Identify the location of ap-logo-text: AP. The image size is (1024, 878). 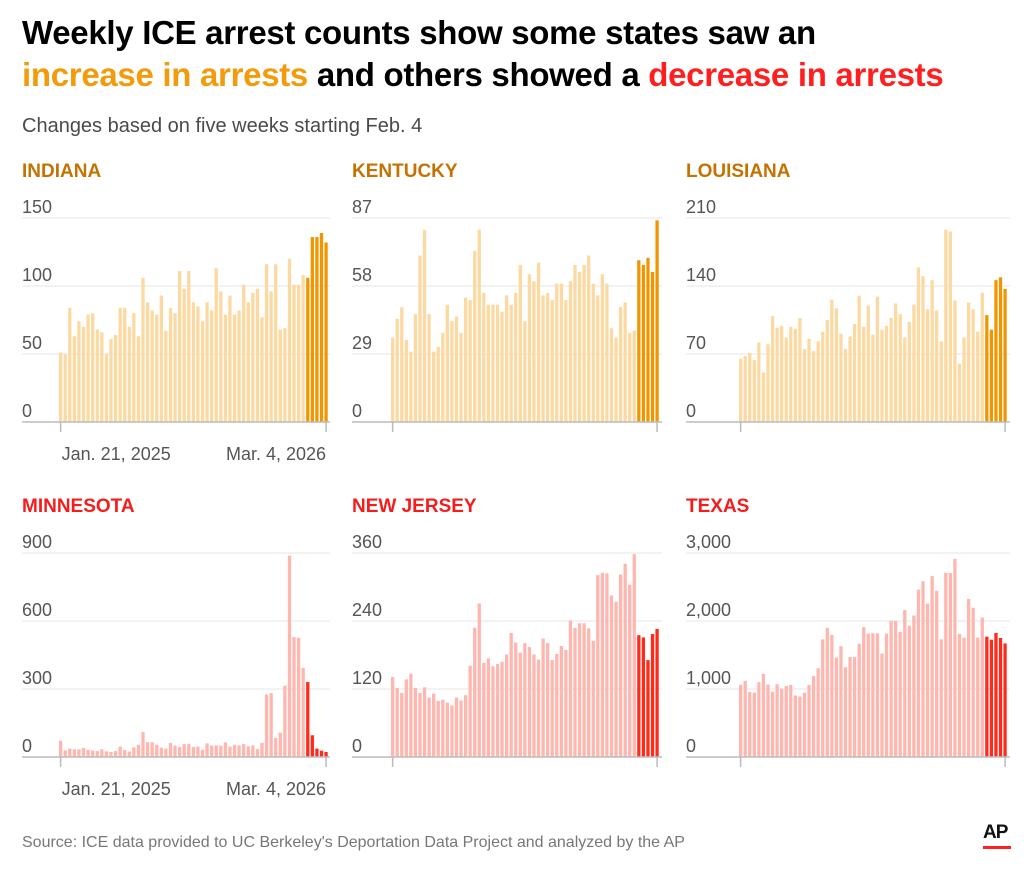
(995, 832).